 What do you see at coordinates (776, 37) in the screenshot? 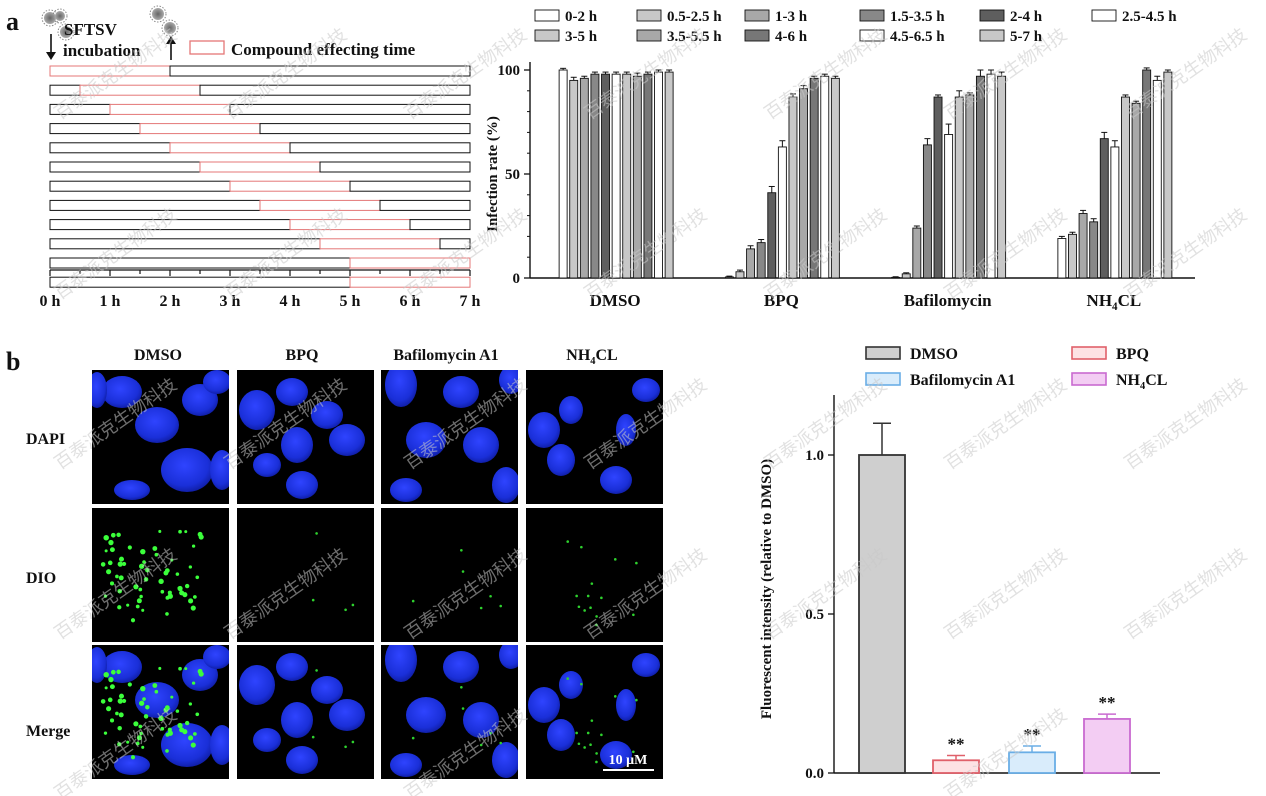
I see `legend-item: 4-6 h` at bounding box center [776, 37].